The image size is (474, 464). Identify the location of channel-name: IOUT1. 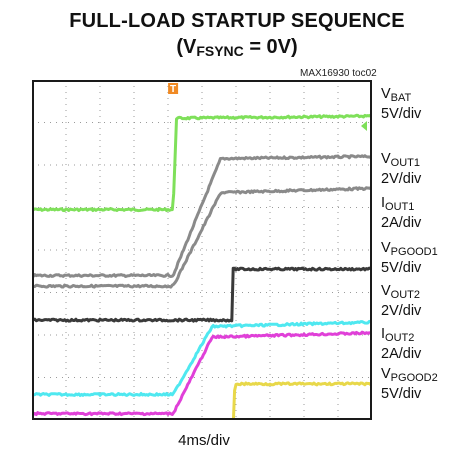
(401, 205).